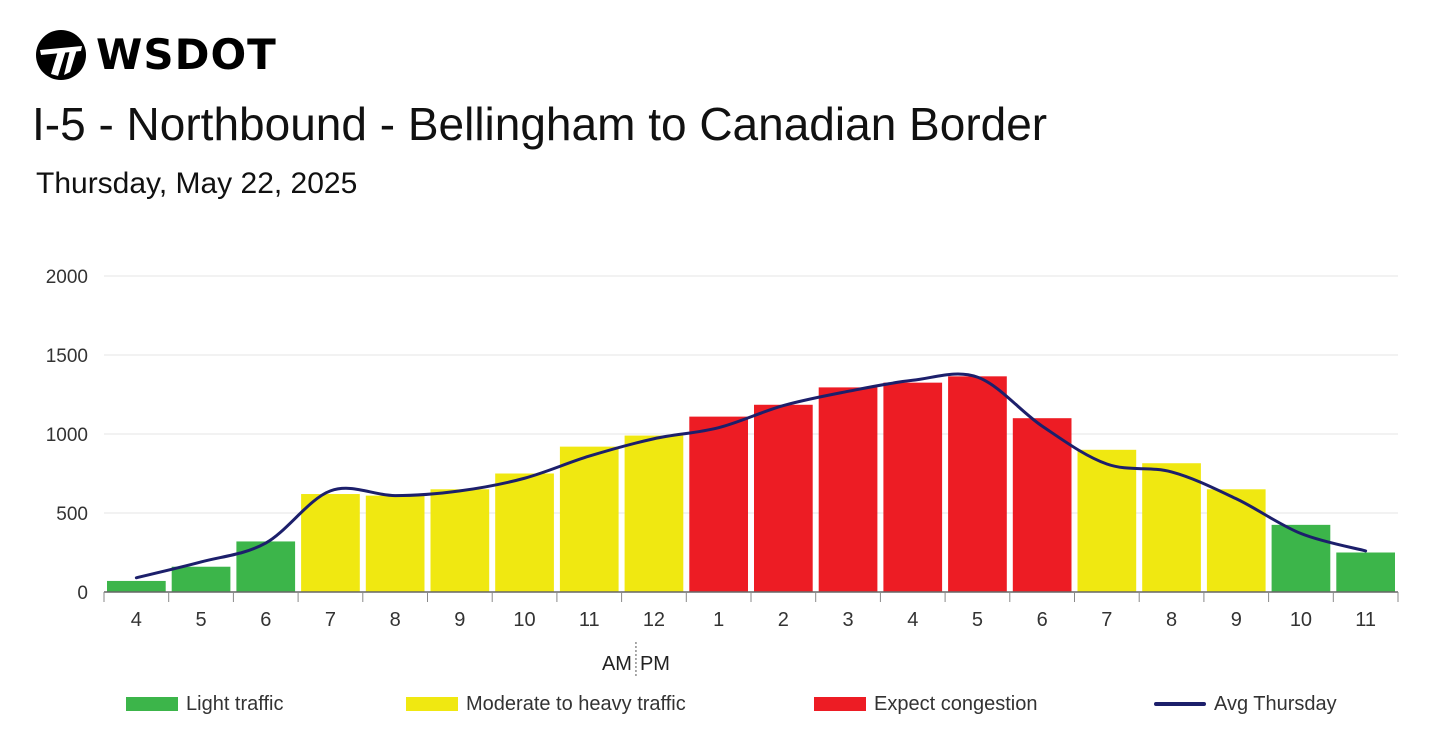 The height and width of the screenshot is (747, 1440). Describe the element at coordinates (67, 277) in the screenshot. I see `y-tick-label: 2000` at that location.